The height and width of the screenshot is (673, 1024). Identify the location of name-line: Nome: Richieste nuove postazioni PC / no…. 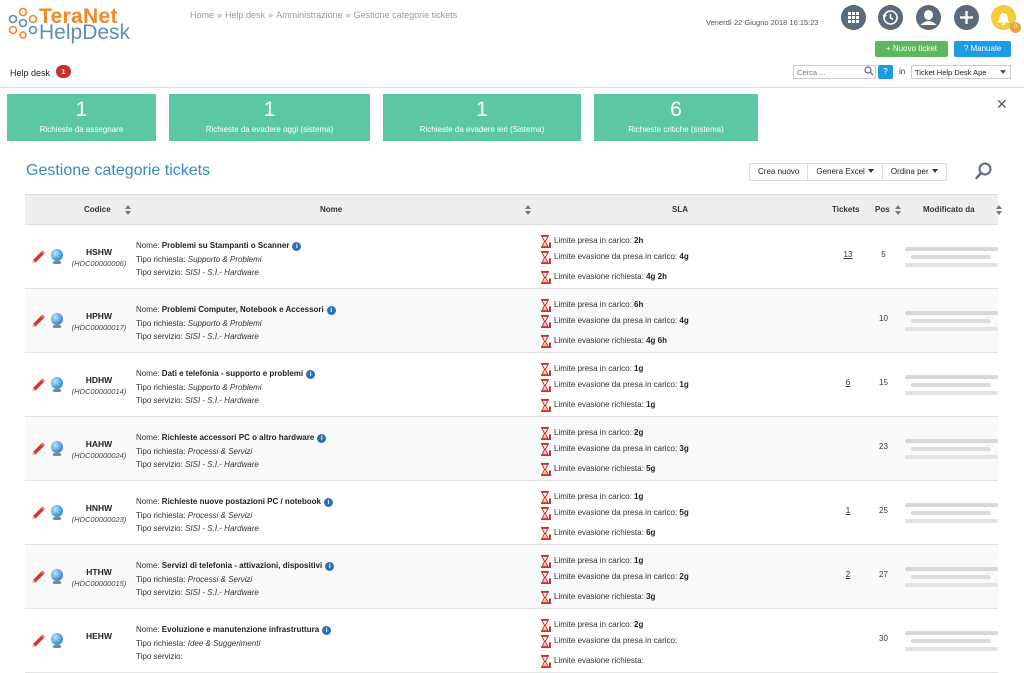
(234, 502).